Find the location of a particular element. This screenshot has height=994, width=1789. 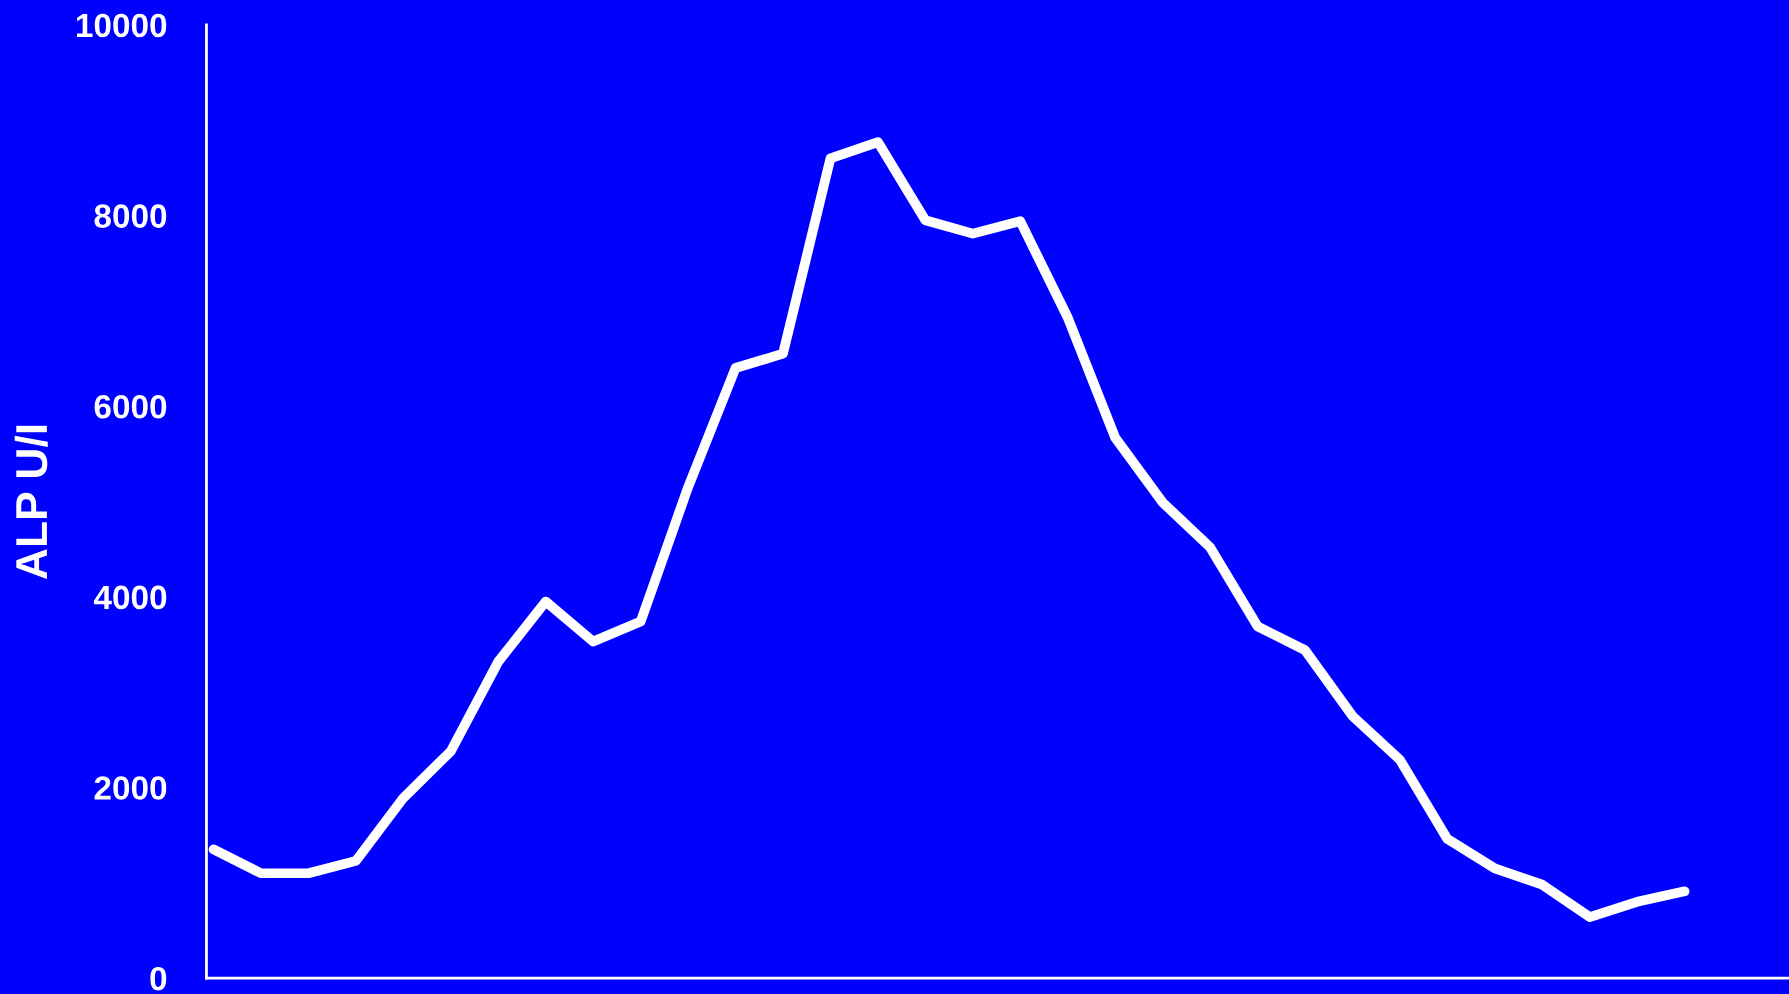

y-axis-title: ALP U/I is located at coordinates (31, 502).